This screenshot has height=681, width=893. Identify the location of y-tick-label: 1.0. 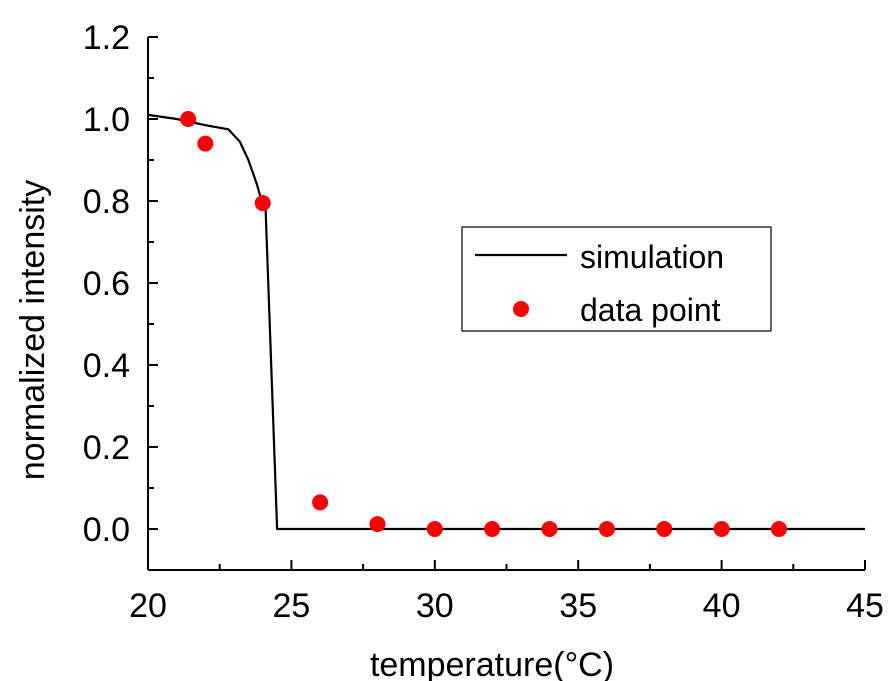
(106, 120).